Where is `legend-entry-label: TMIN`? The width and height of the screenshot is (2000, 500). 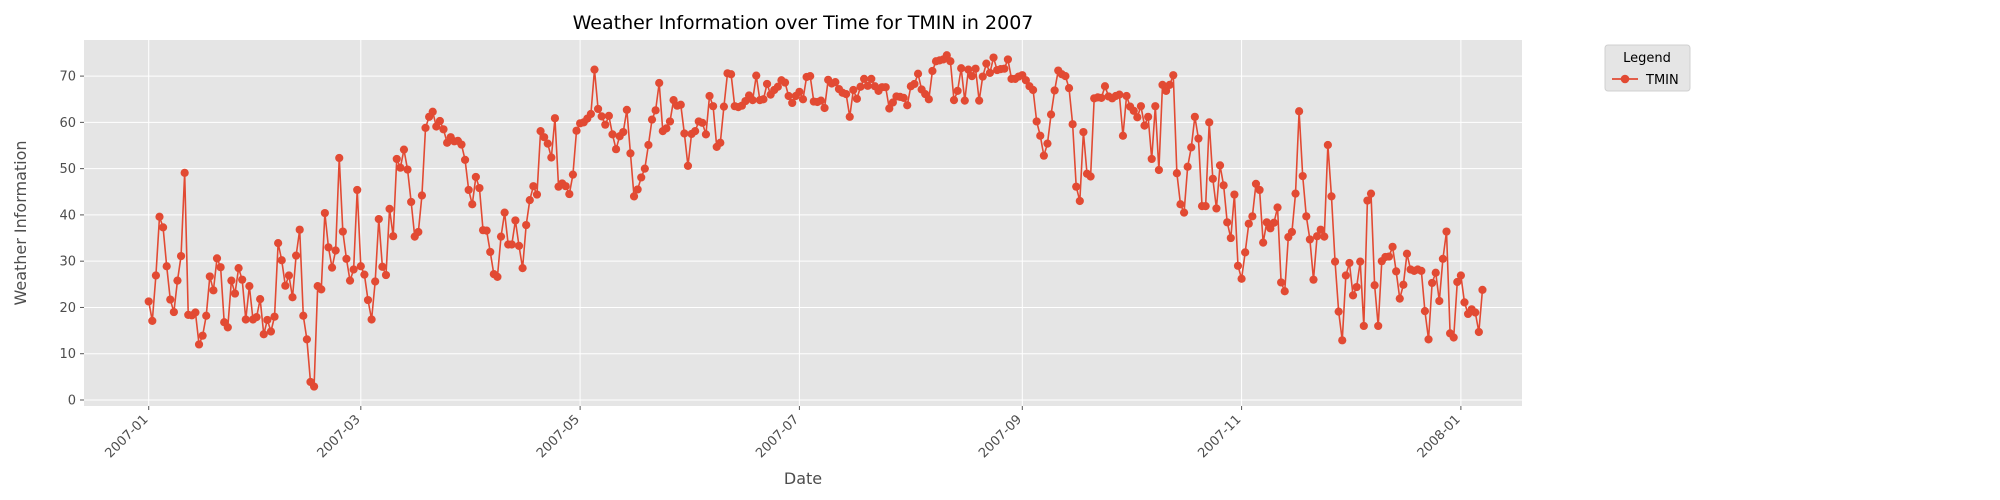 legend-entry-label: TMIN is located at coordinates (1662, 80).